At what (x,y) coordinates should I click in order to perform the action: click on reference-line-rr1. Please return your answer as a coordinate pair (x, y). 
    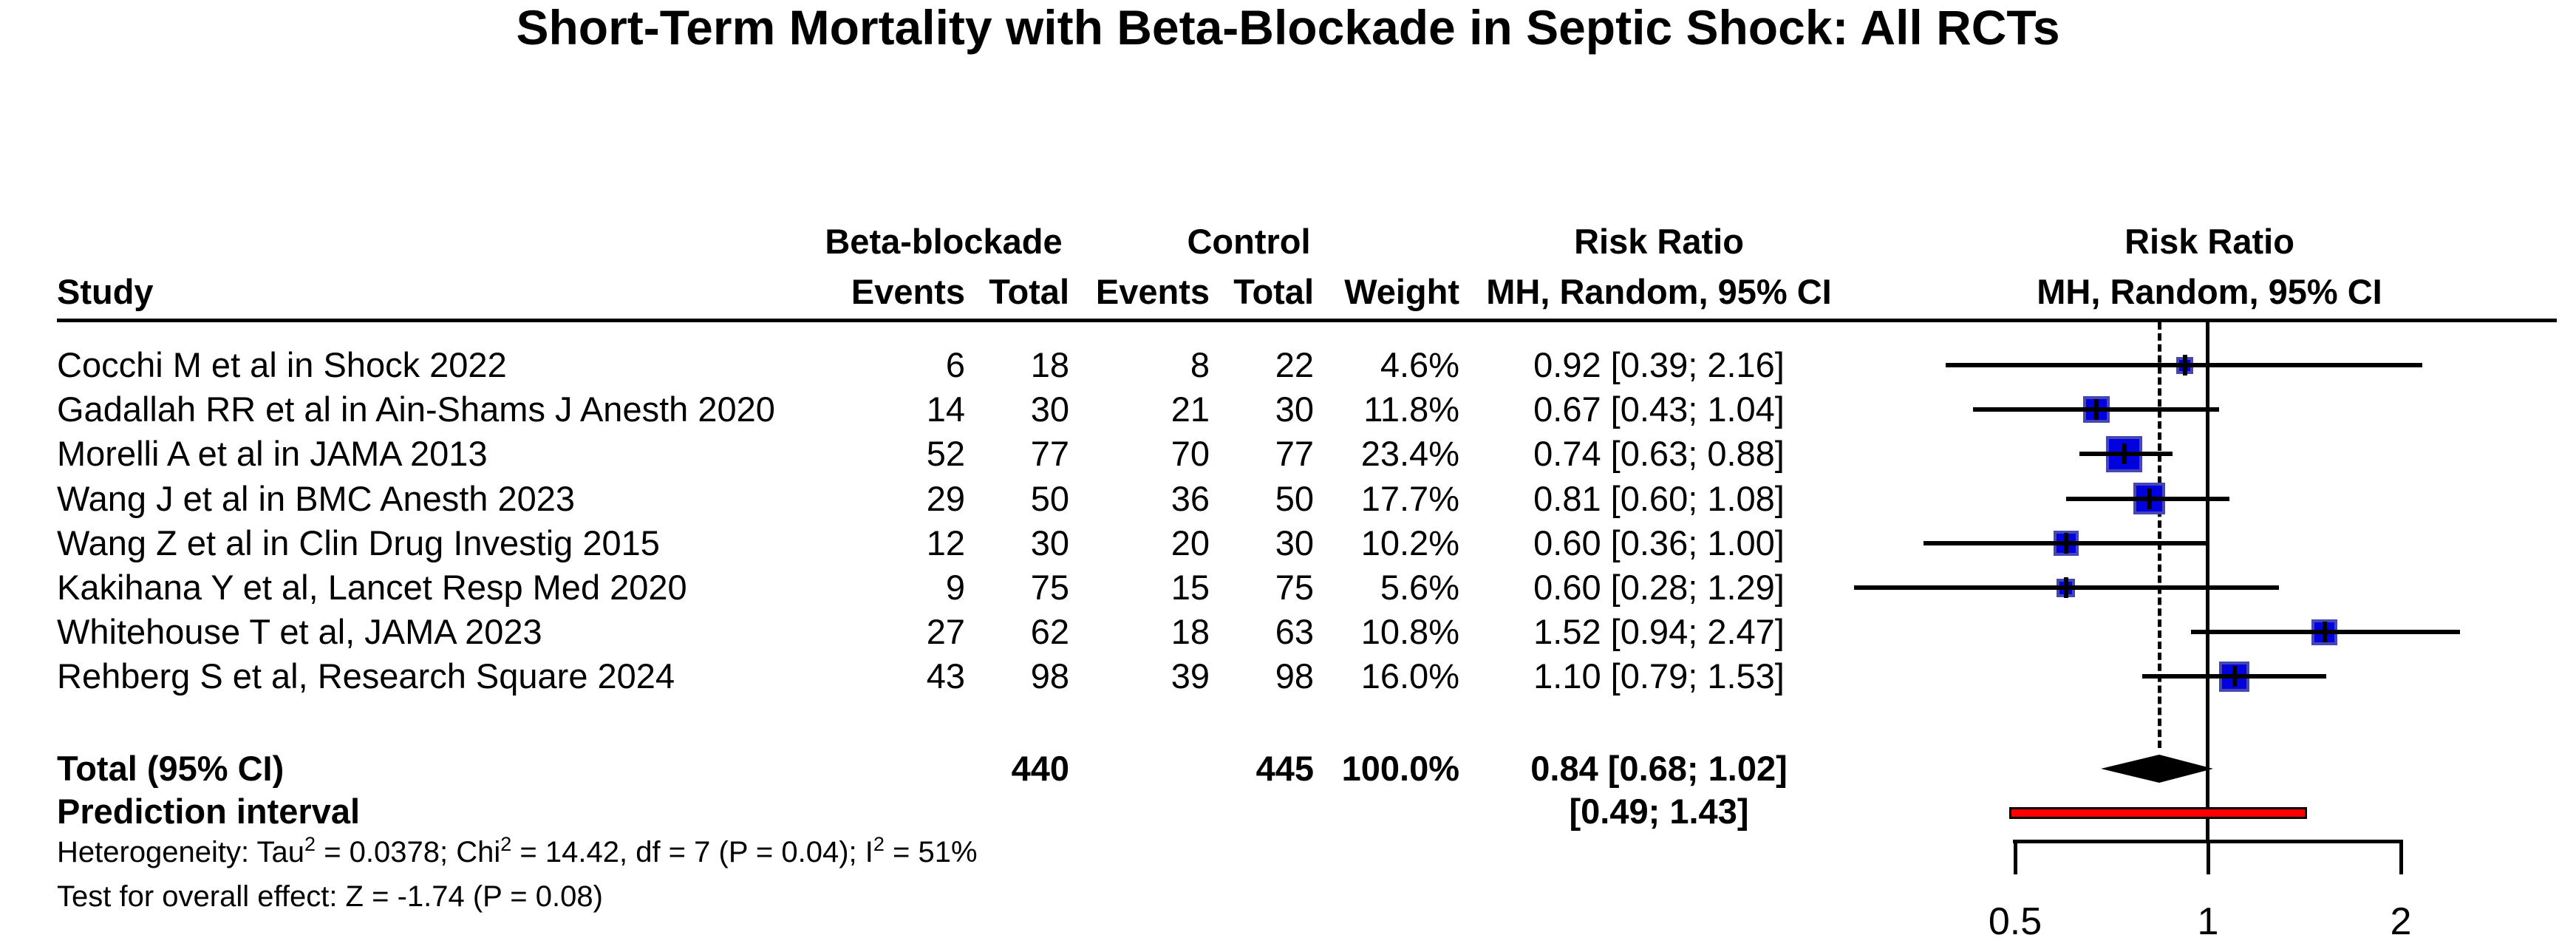
    Looking at the image, I should click on (2207, 581).